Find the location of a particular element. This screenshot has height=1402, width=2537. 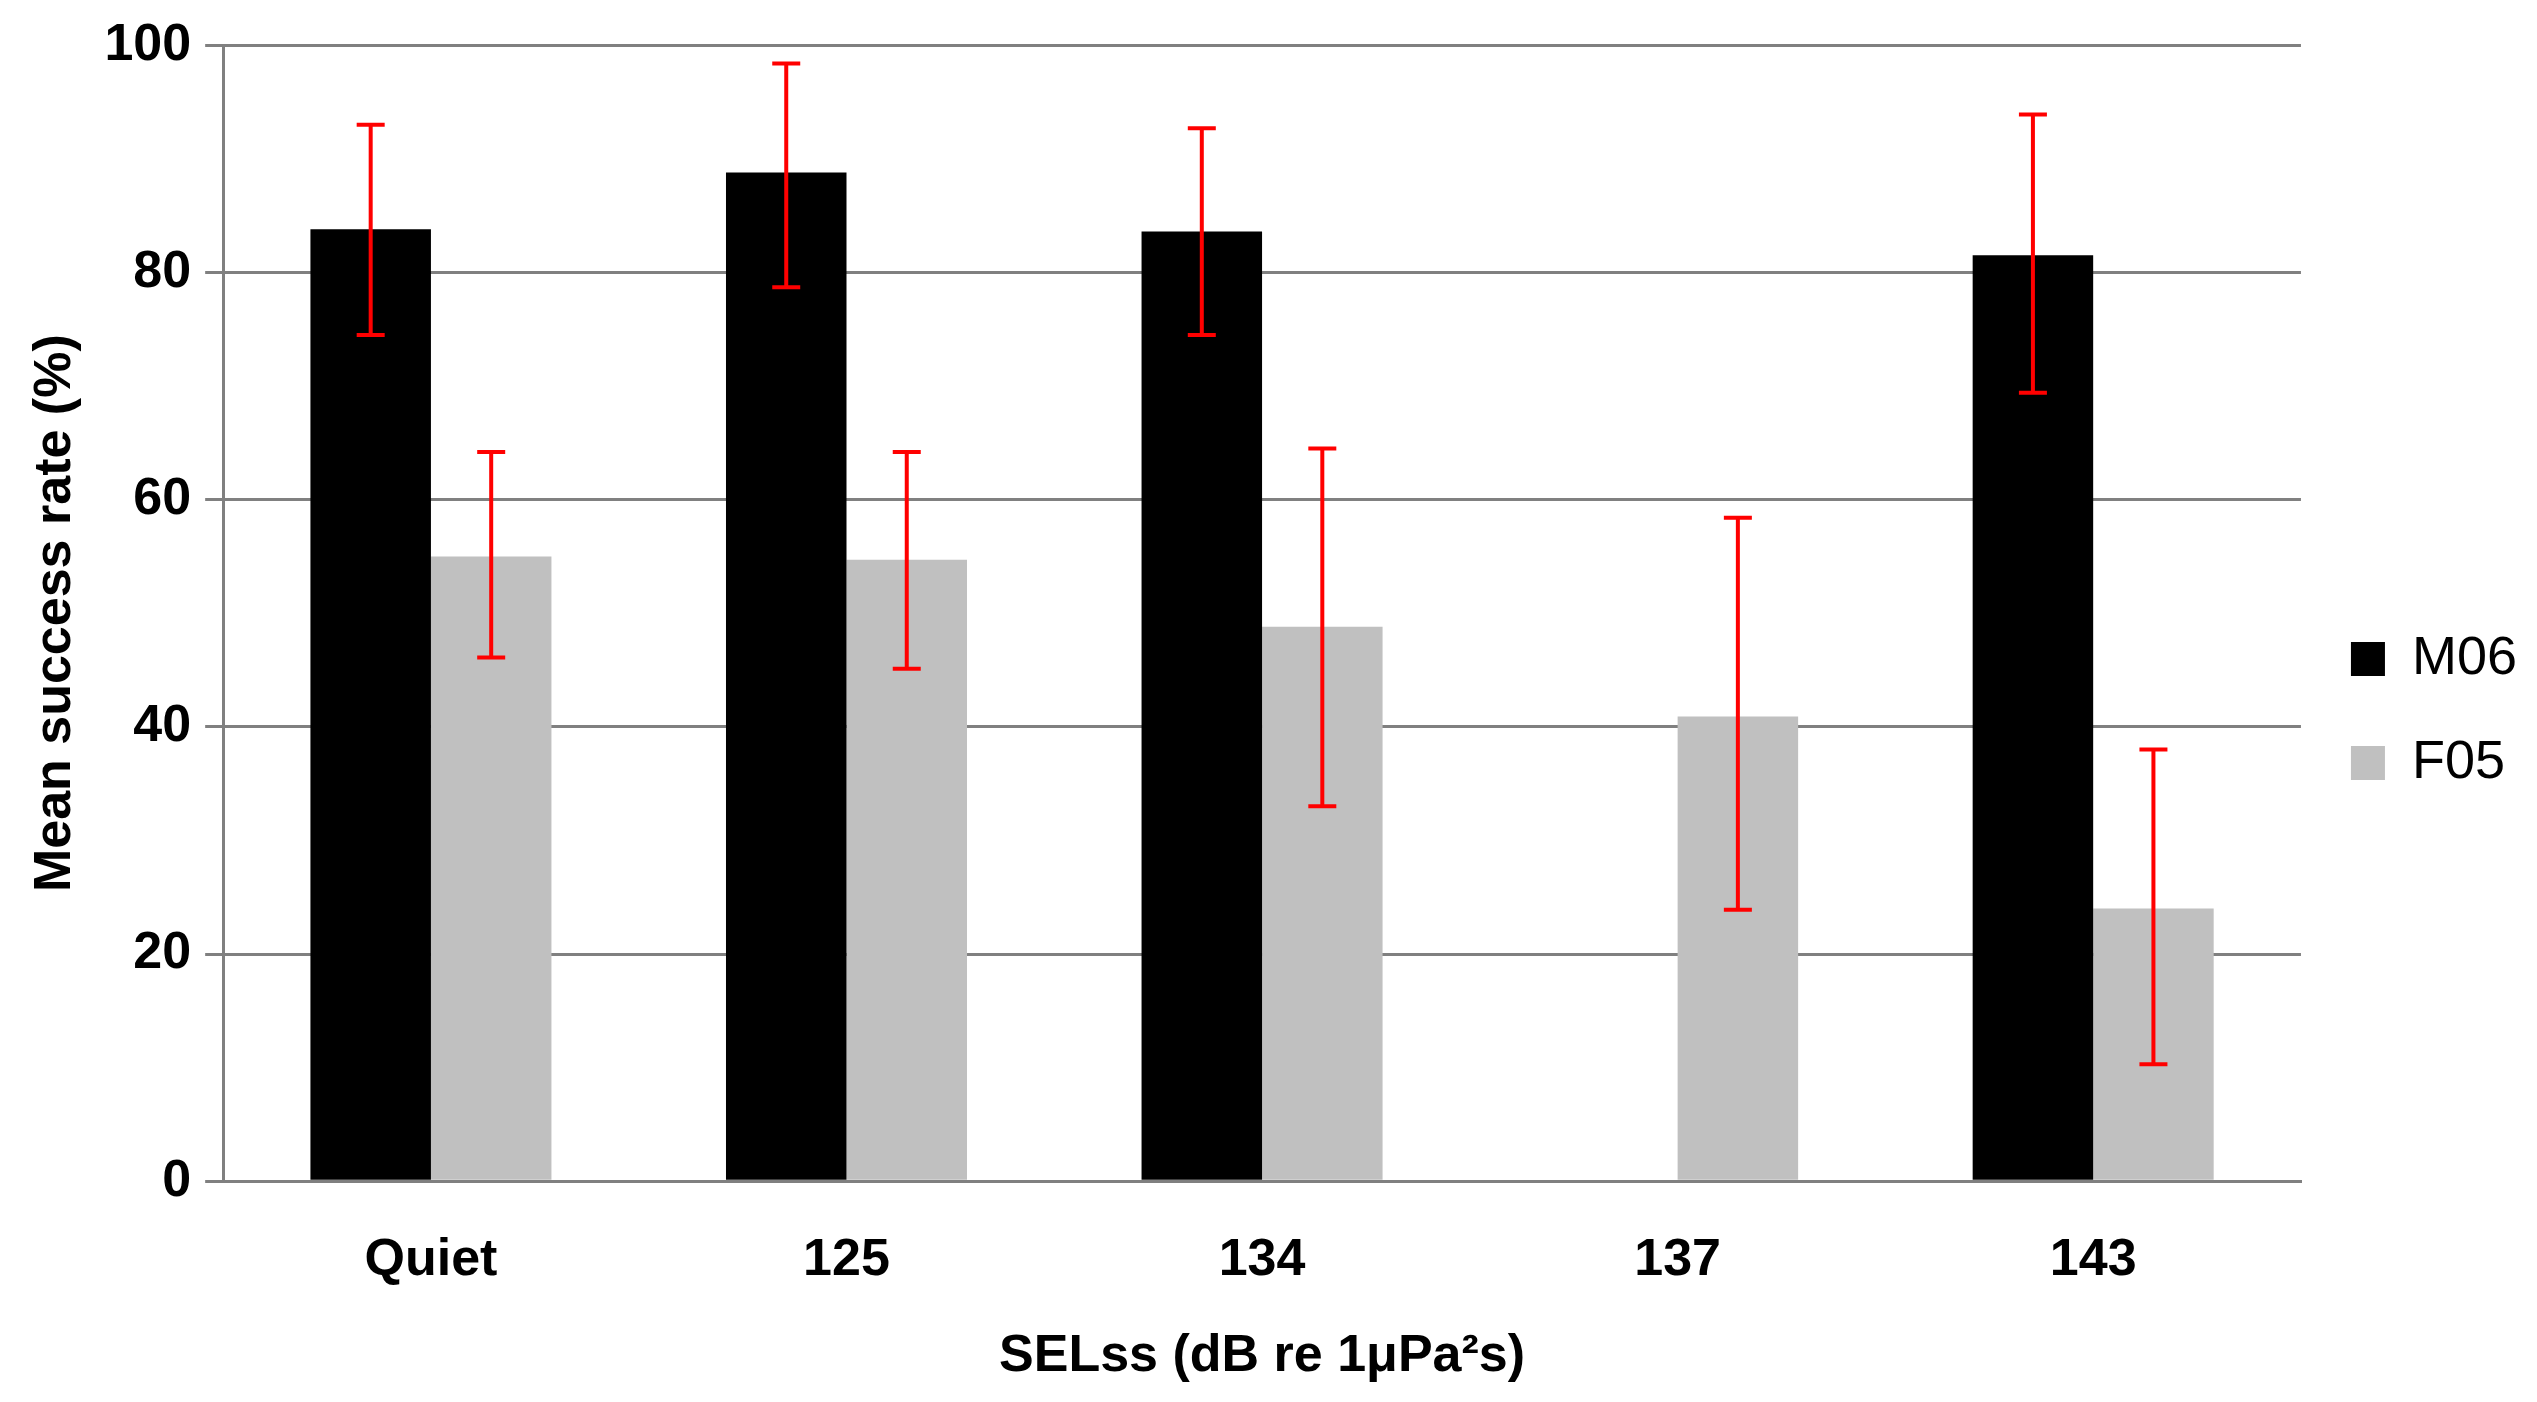

x-tick-label: 143 is located at coordinates (2093, 1256).